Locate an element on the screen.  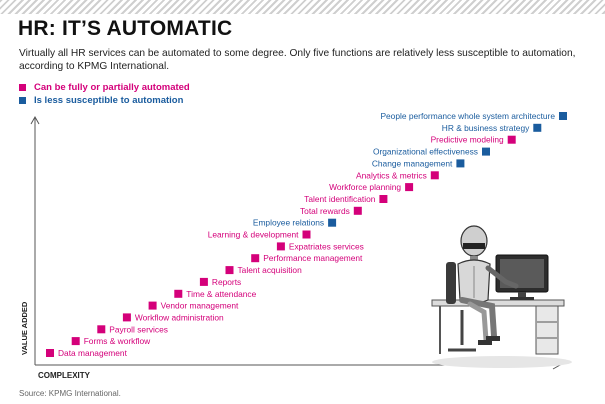
point-label: Time & attendance is located at coordinates (221, 294).